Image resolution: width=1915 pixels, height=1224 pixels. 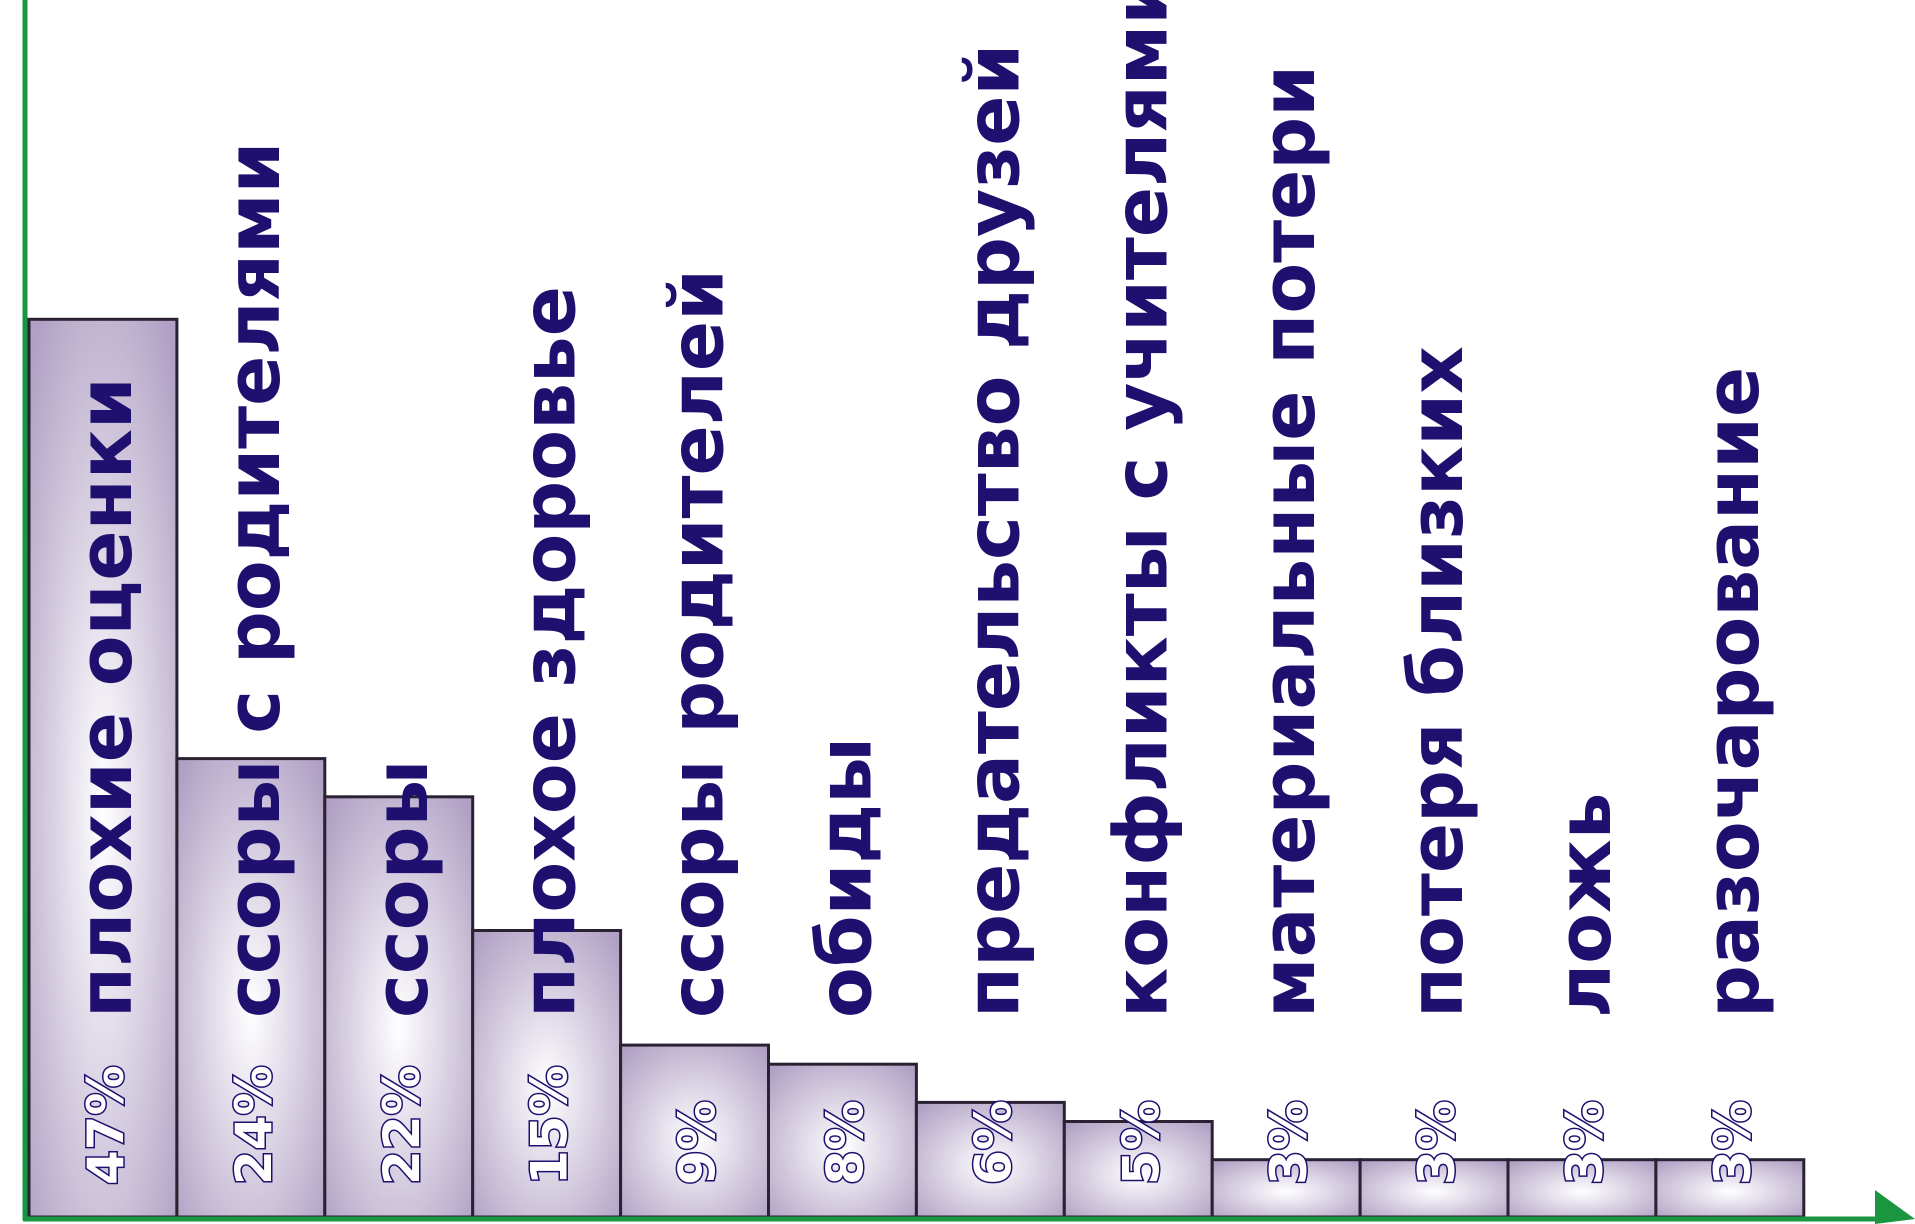 I want to click on value-label-11: 3%, so click(x=1733, y=1142).